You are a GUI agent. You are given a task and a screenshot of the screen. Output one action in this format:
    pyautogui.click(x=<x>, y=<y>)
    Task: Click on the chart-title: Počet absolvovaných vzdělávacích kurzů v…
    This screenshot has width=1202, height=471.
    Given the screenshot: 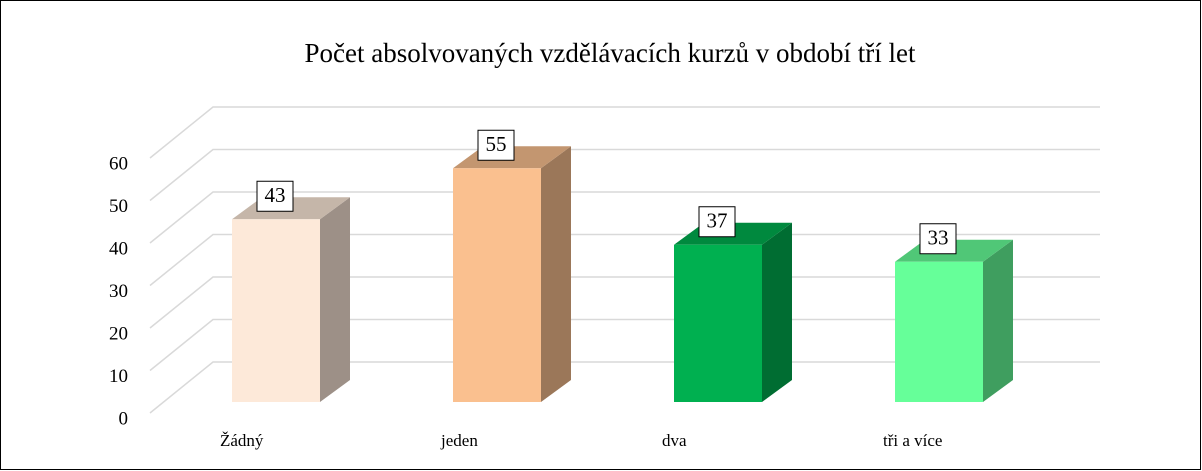 What is the action you would take?
    pyautogui.click(x=610, y=53)
    